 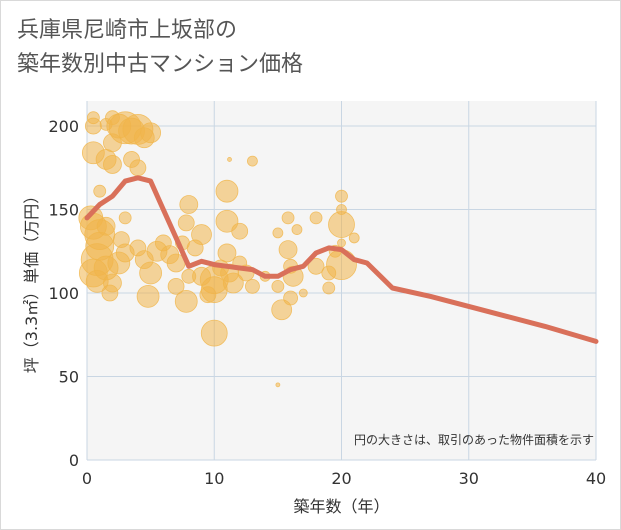 What do you see at coordinates (74, 460) in the screenshot?
I see `y-tick-label: 0` at bounding box center [74, 460].